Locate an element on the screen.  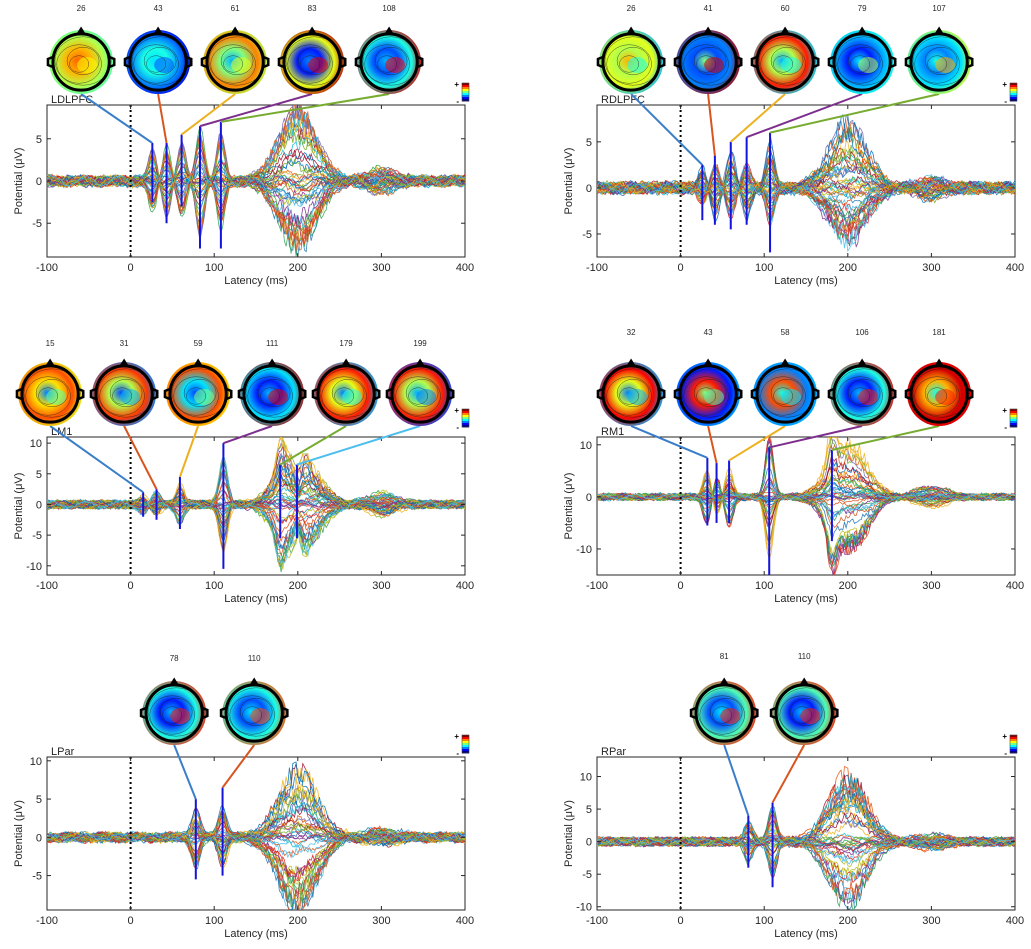
plot-area is located at coordinates (806, 833).